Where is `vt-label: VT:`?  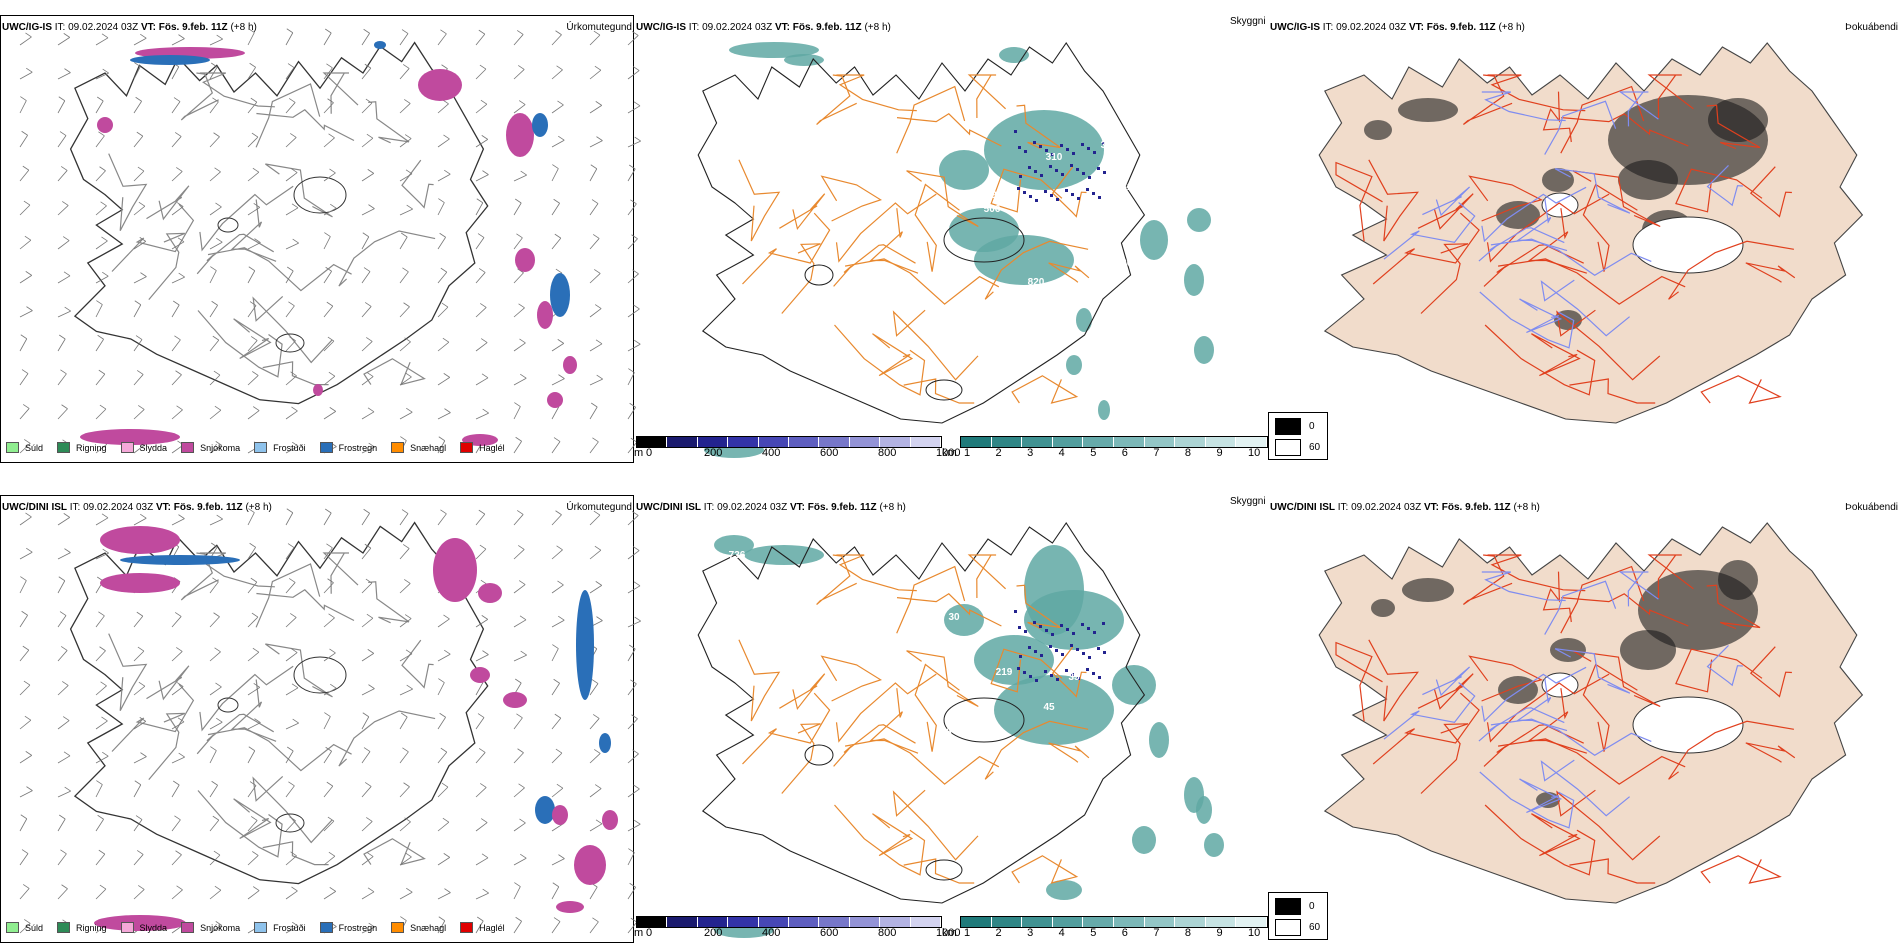
vt-label: VT: is located at coordinates (797, 507).